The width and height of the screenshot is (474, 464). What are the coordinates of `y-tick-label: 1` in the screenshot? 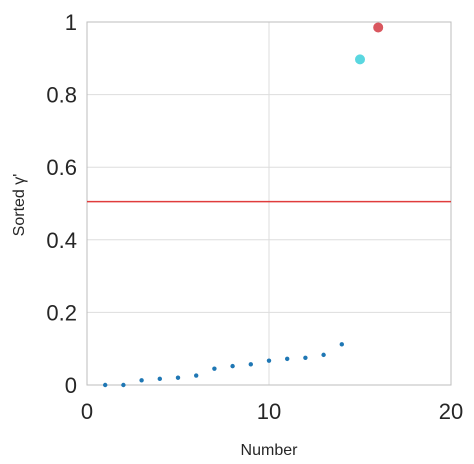 It's located at (71, 22).